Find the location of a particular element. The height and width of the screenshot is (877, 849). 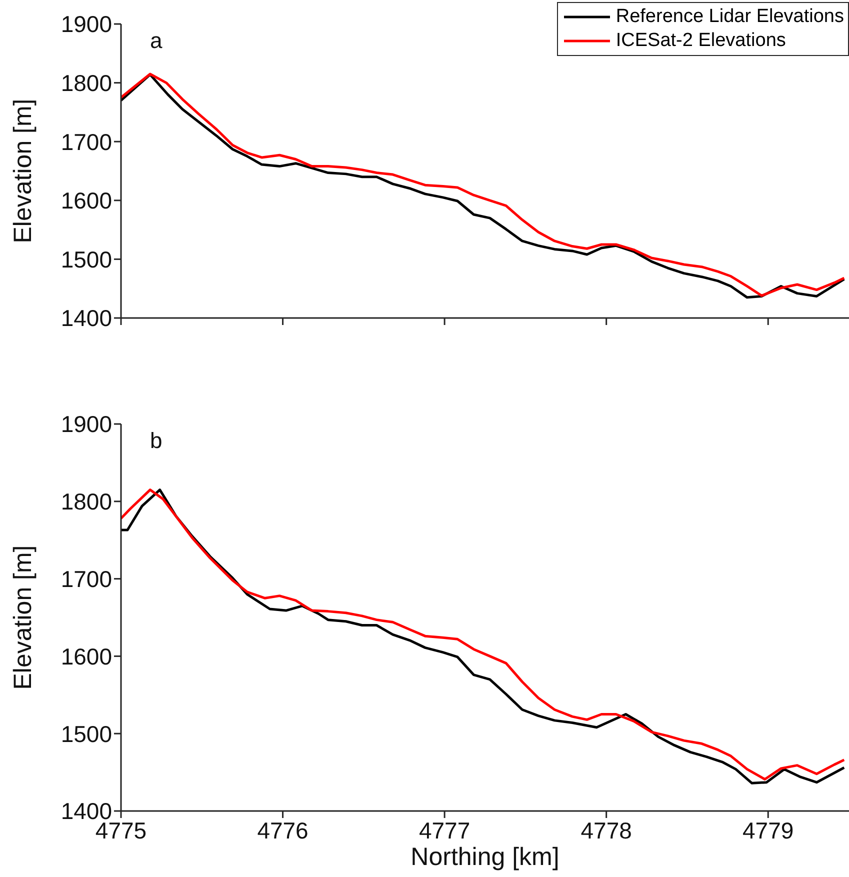

annotation: a is located at coordinates (156, 41).